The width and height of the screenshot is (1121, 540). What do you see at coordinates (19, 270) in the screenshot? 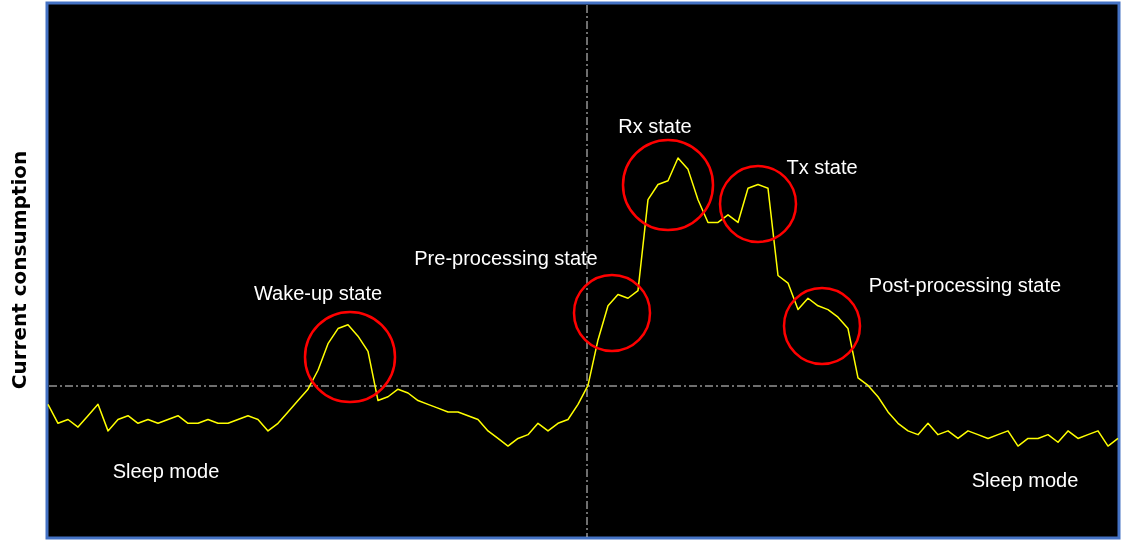
I see `y-axis-title: Current consumption` at bounding box center [19, 270].